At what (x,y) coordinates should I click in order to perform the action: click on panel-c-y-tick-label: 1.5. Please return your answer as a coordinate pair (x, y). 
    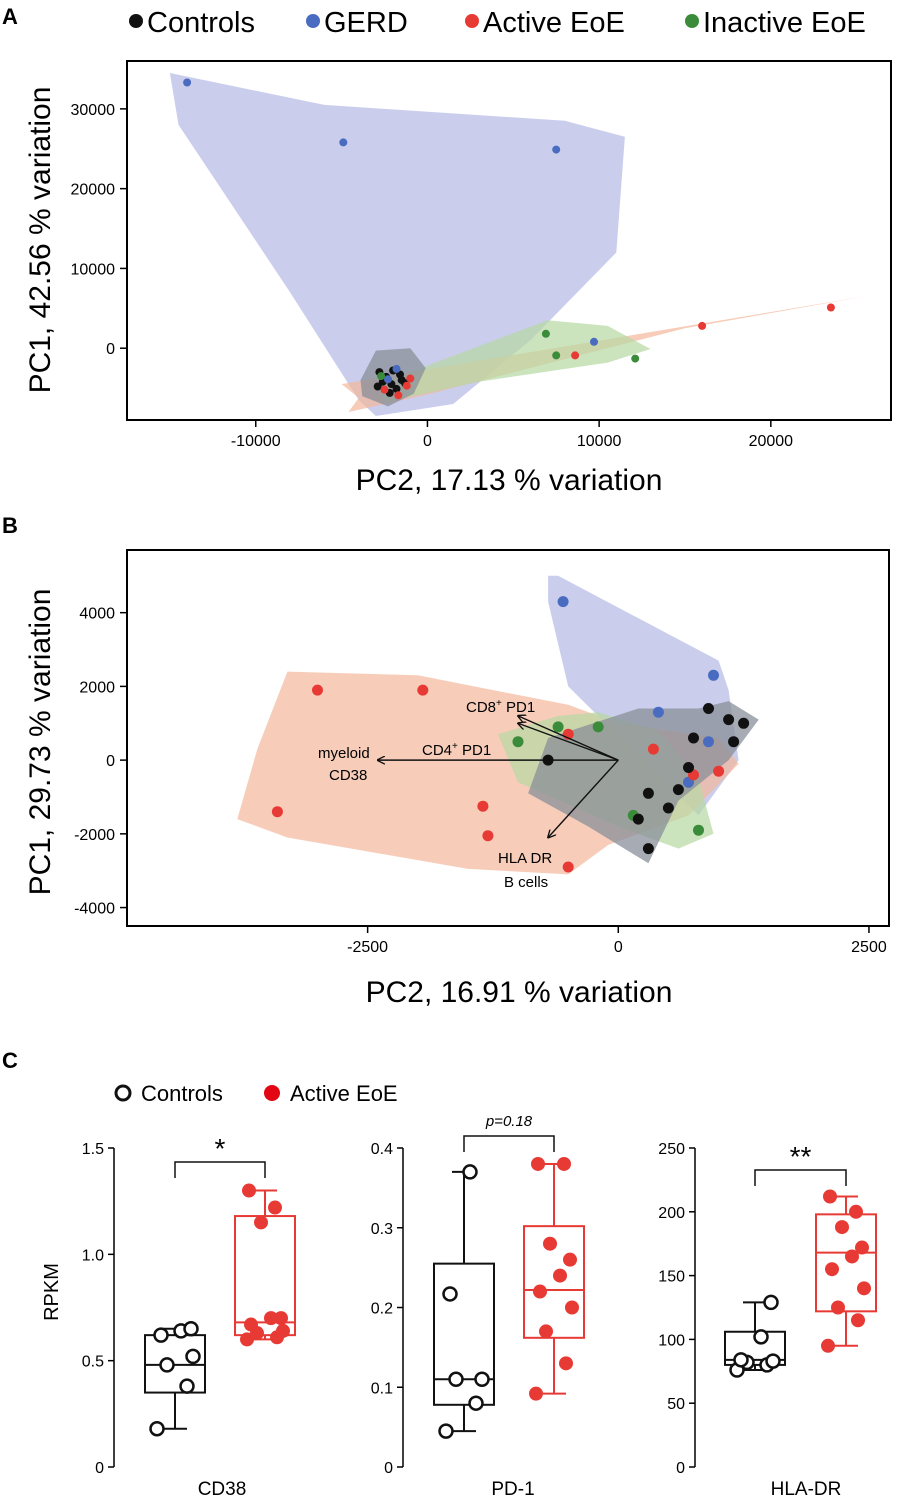
    Looking at the image, I should click on (93, 1149).